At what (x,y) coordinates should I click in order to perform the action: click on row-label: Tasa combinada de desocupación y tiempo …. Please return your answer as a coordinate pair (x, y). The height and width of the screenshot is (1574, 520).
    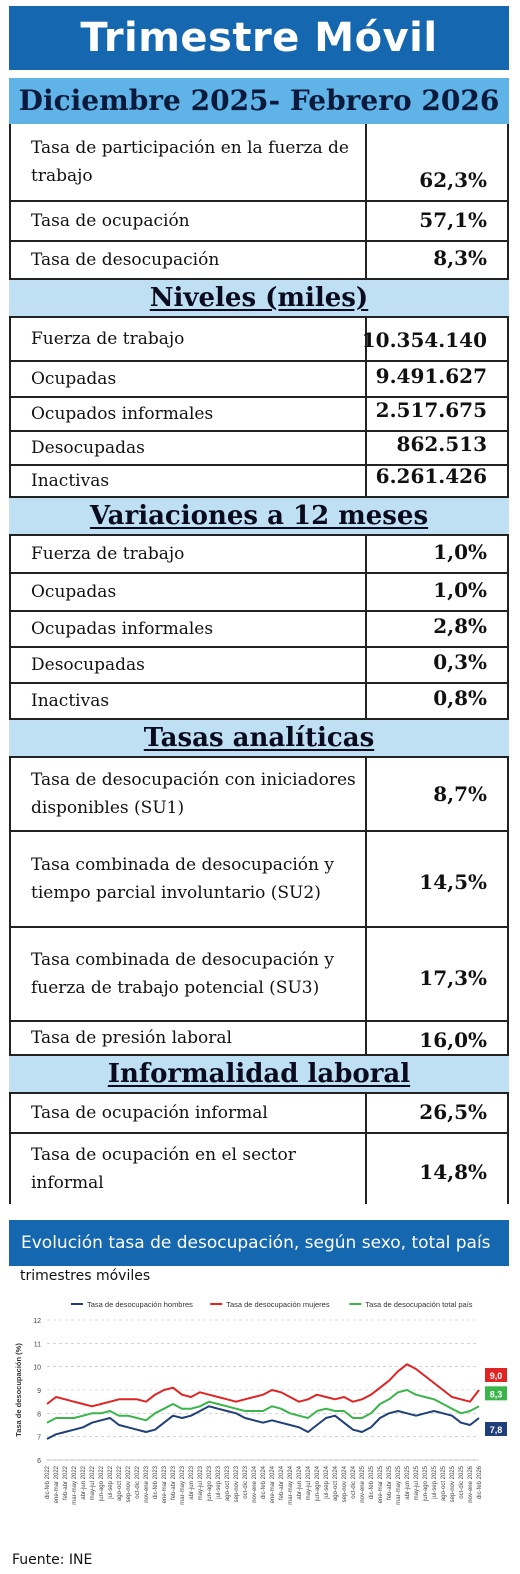
    Looking at the image, I should click on (188, 879).